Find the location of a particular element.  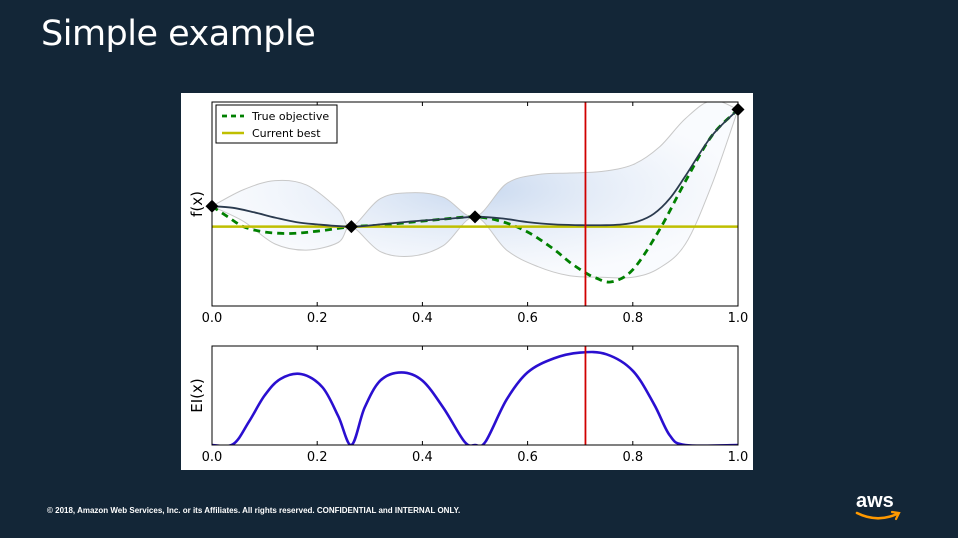

expected-improvement-chart: 0.0 0.2 0.4 0.6 0.8 1.0 EI(x) is located at coordinates (468, 405).